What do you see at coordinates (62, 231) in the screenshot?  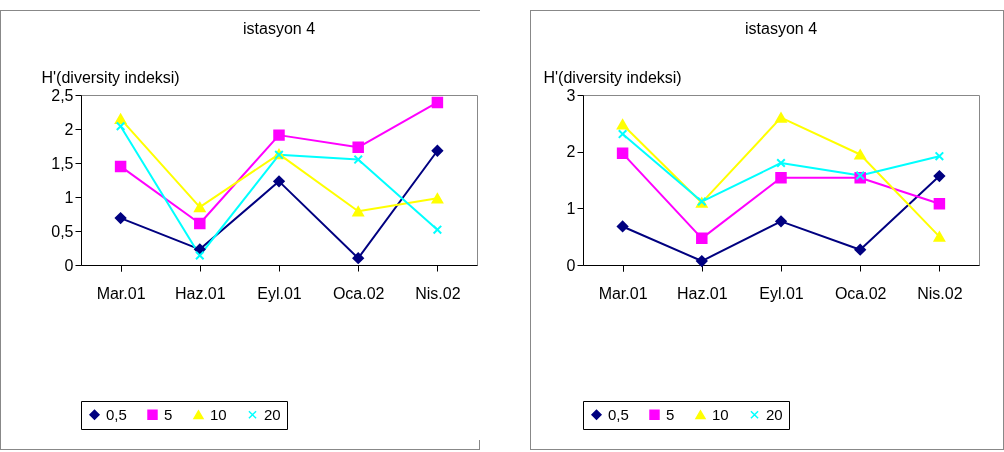 I see `y-tick-label: 0,5` at bounding box center [62, 231].